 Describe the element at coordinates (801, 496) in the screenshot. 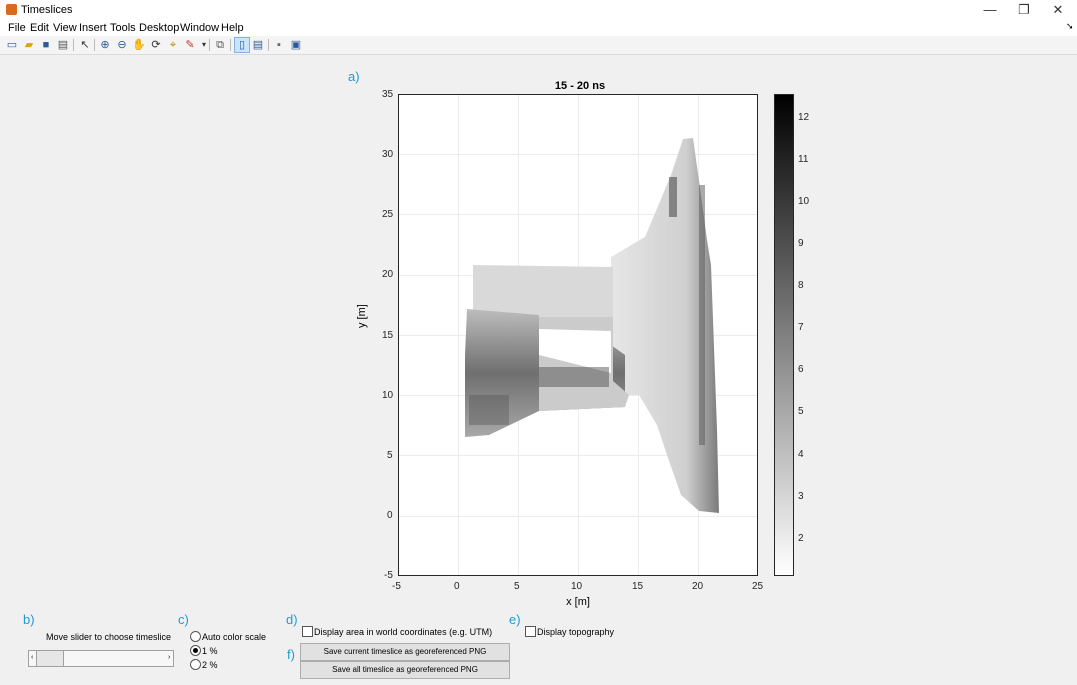

I see `colorbar-tick-label: 3` at that location.